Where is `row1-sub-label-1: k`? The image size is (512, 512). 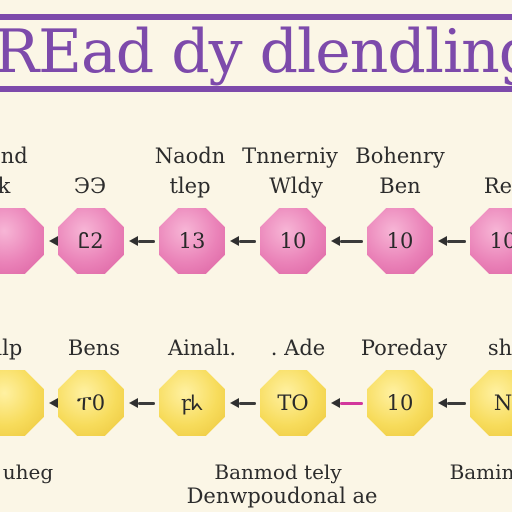
row1-sub-label-1: k is located at coordinates (5, 186).